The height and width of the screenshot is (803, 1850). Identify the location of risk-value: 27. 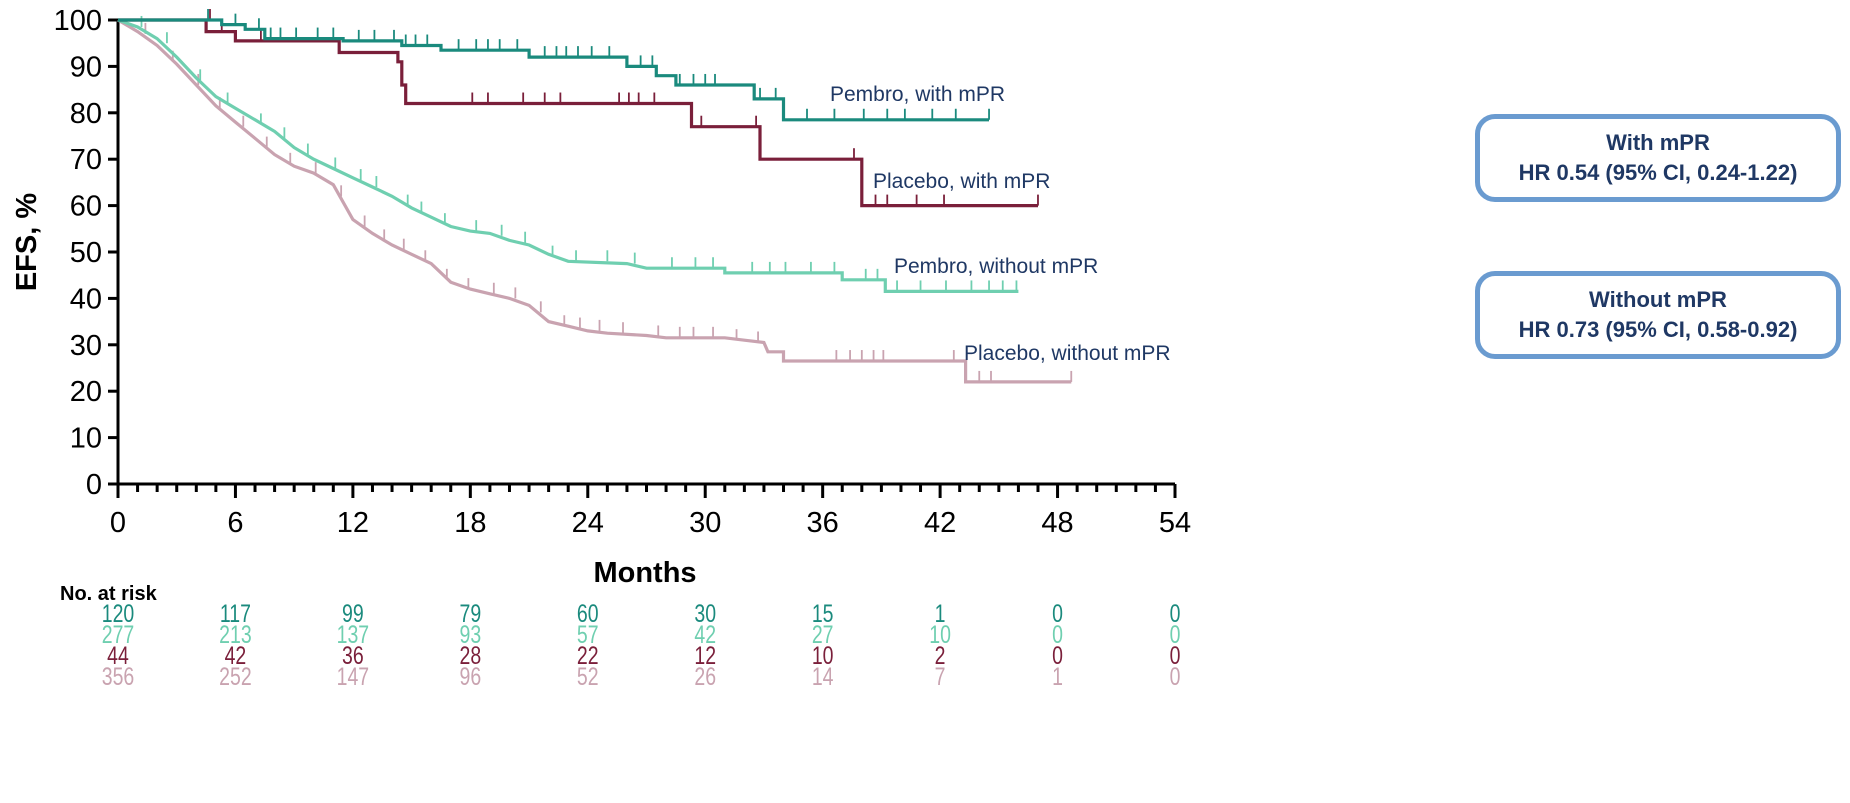
(823, 635).